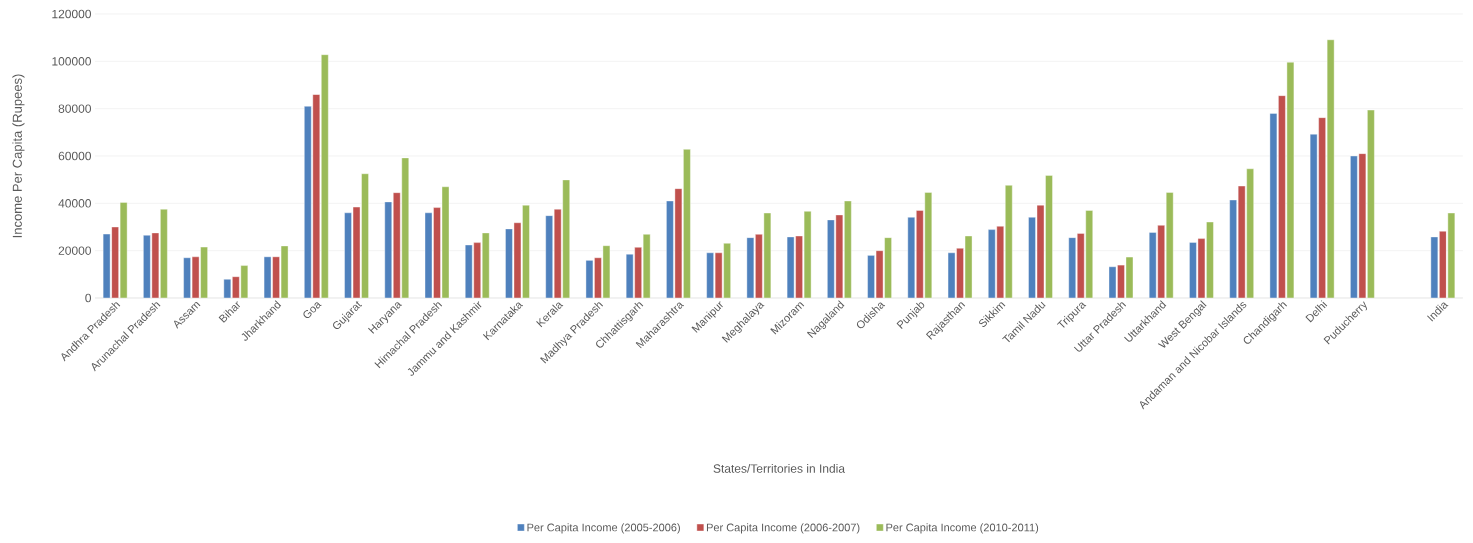 The image size is (1473, 543). I want to click on legend-label: Per Capita Income (2006-2007), so click(783, 528).